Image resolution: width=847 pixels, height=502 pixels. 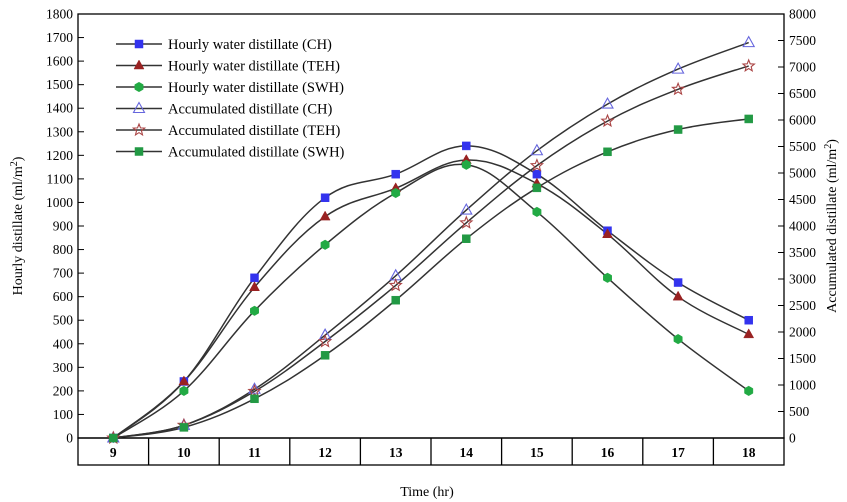 What do you see at coordinates (63, 273) in the screenshot?
I see `y-tick-label: 700` at bounding box center [63, 273].